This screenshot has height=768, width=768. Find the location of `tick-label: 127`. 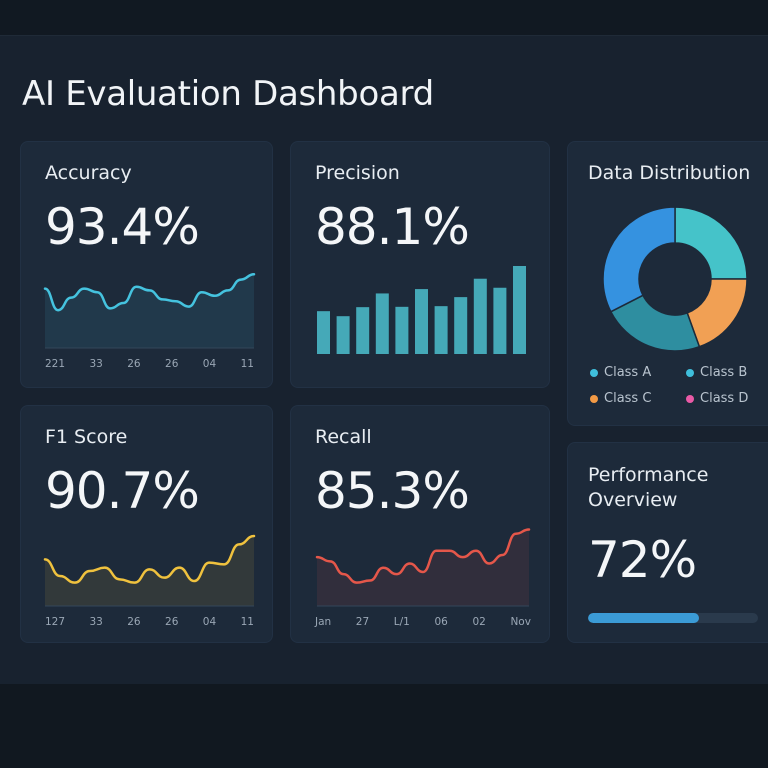

tick-label: 127 is located at coordinates (55, 622).